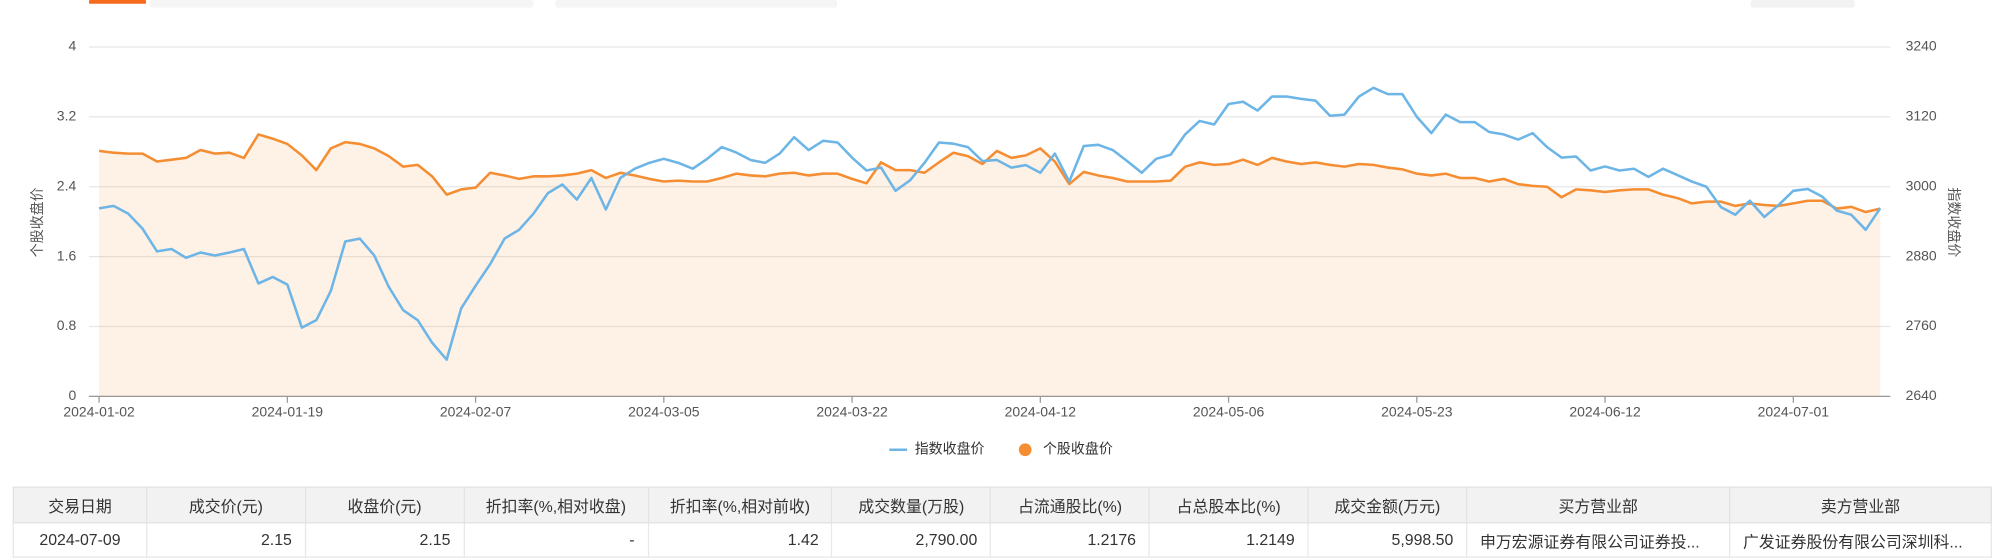 The width and height of the screenshot is (1992, 558). I want to click on cell: 2024-07-09, so click(80, 540).